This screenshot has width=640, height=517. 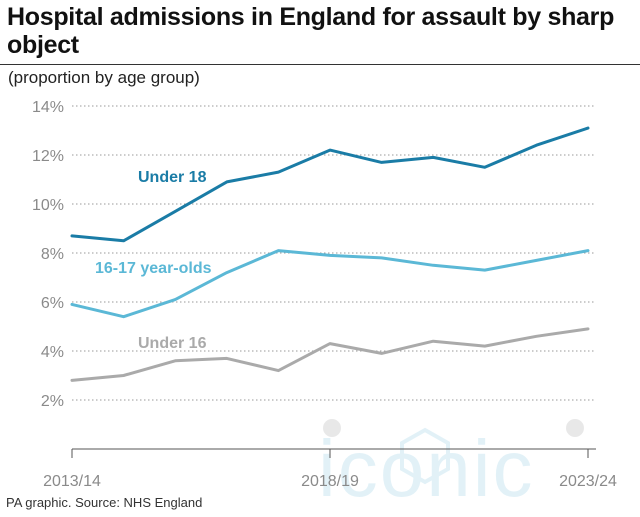 I want to click on title-divider, so click(x=320, y=64).